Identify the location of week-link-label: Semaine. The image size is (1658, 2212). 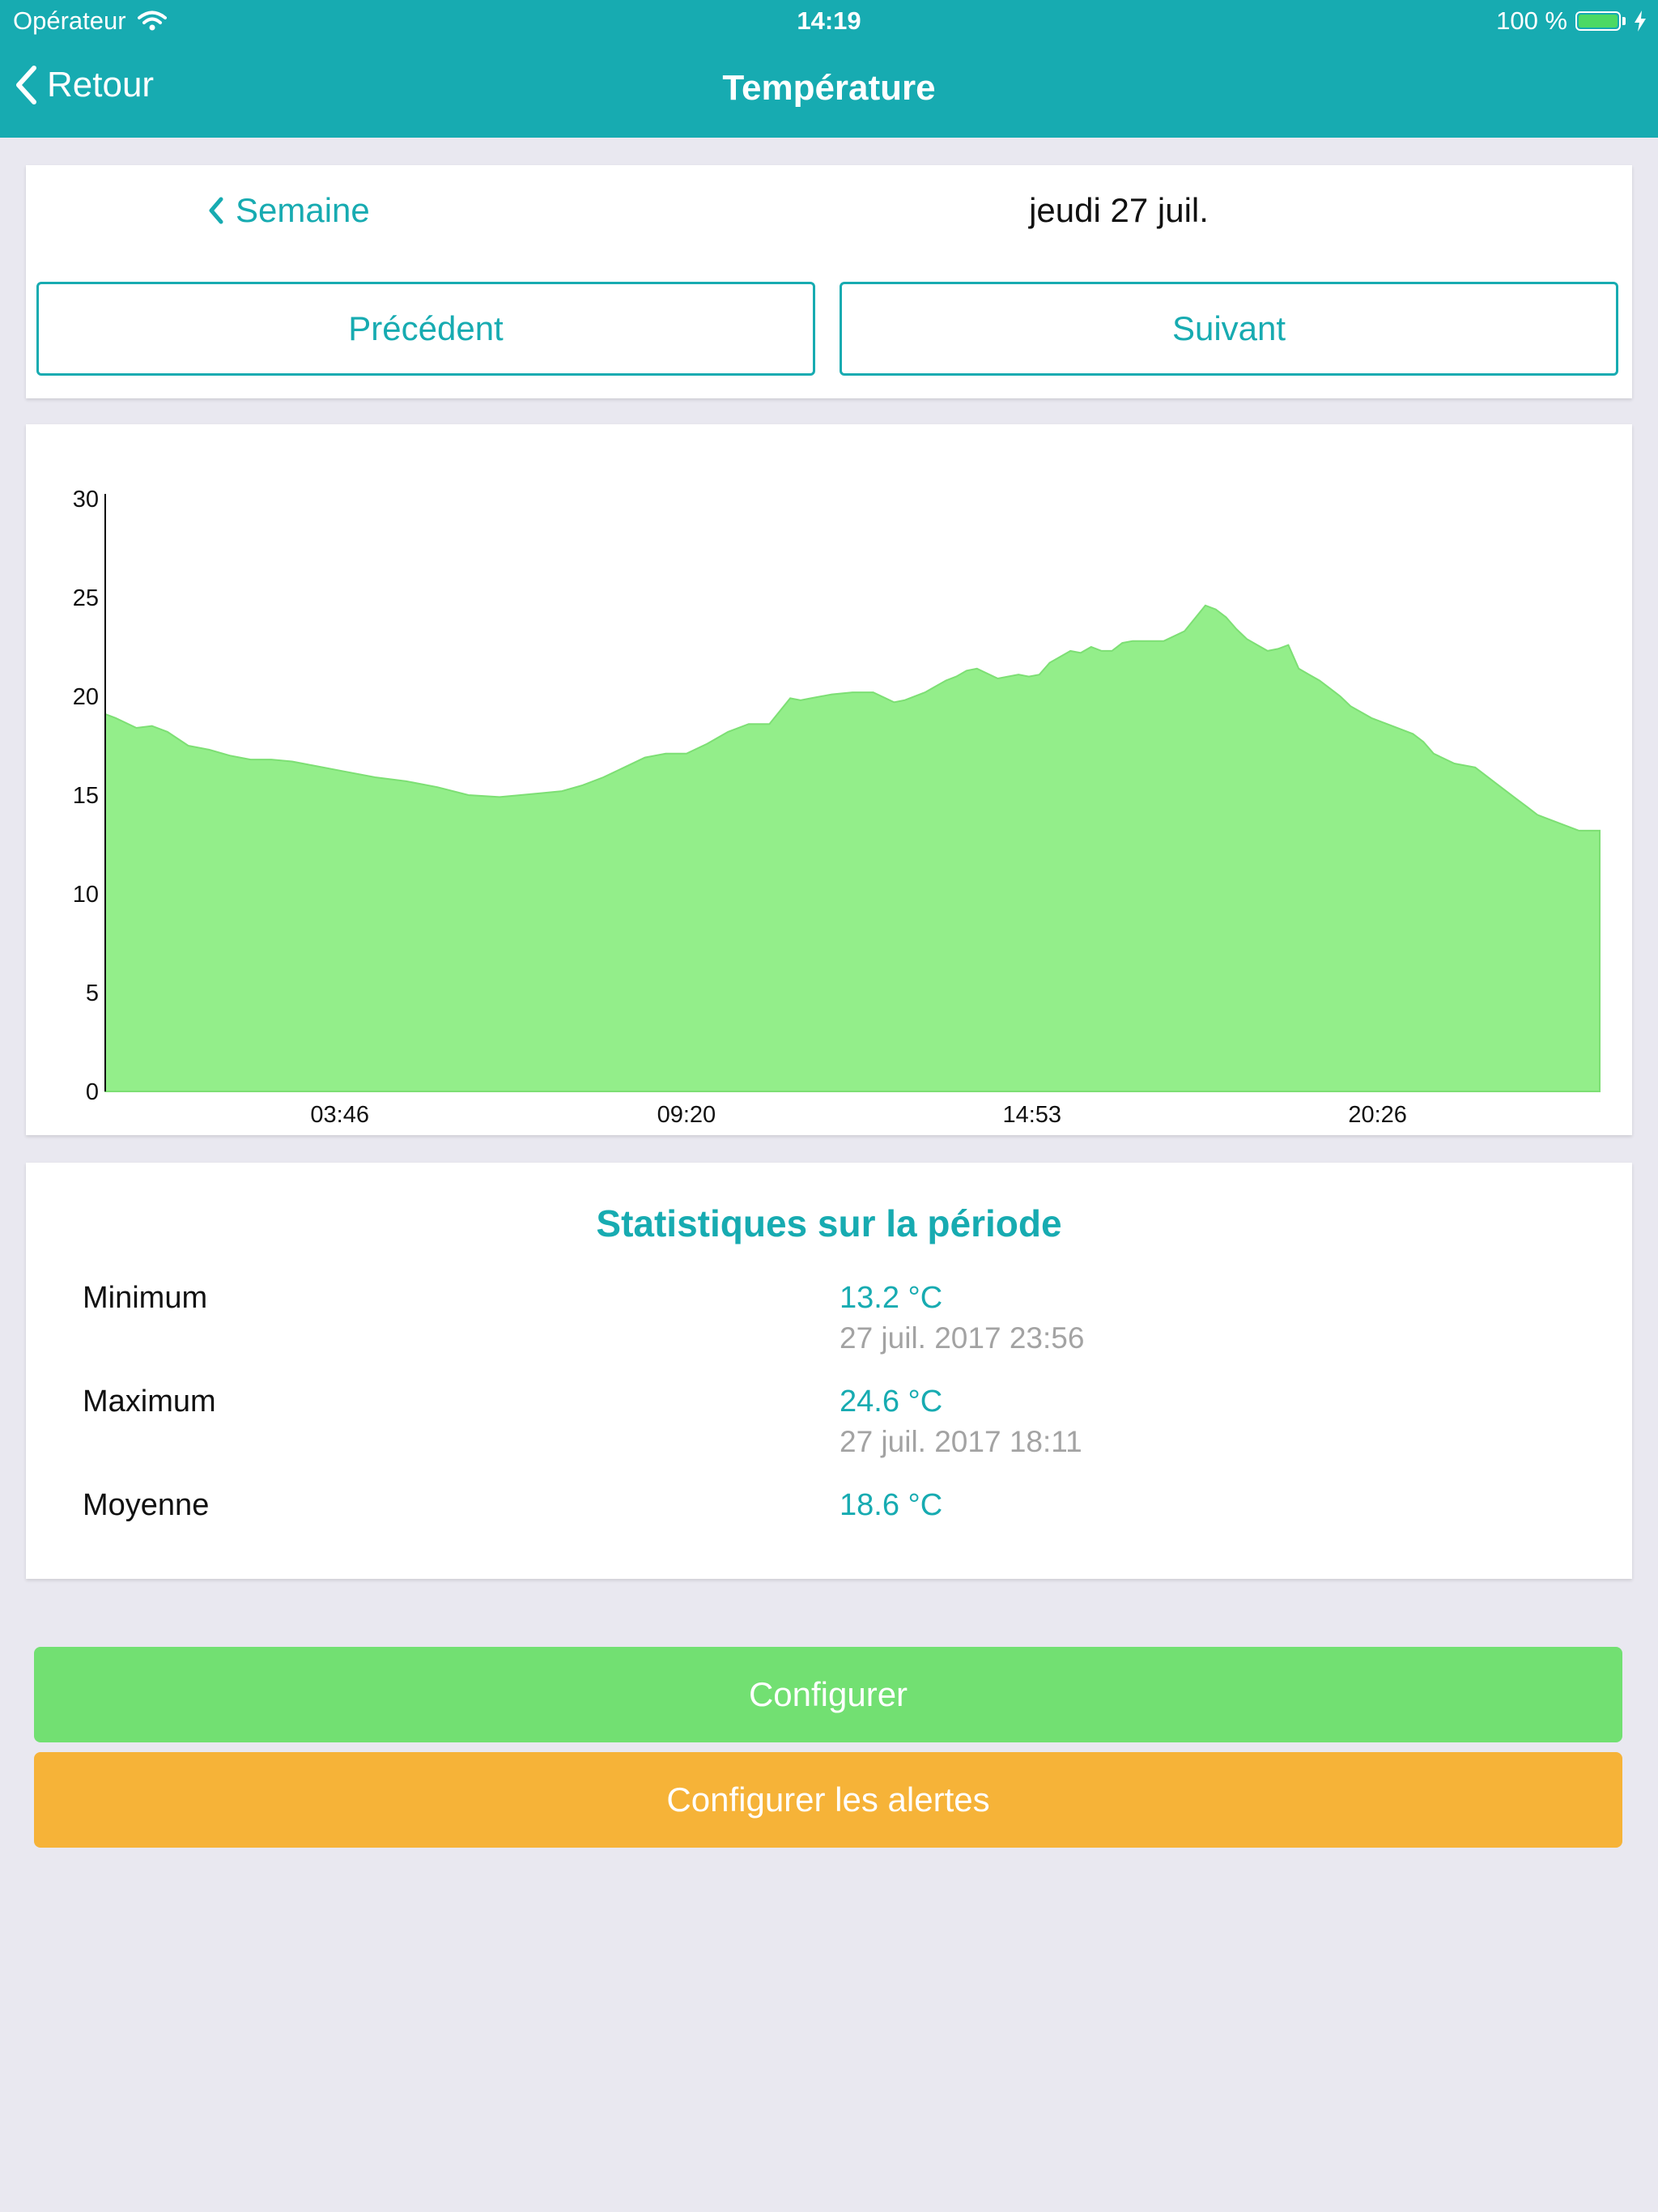
(303, 210).